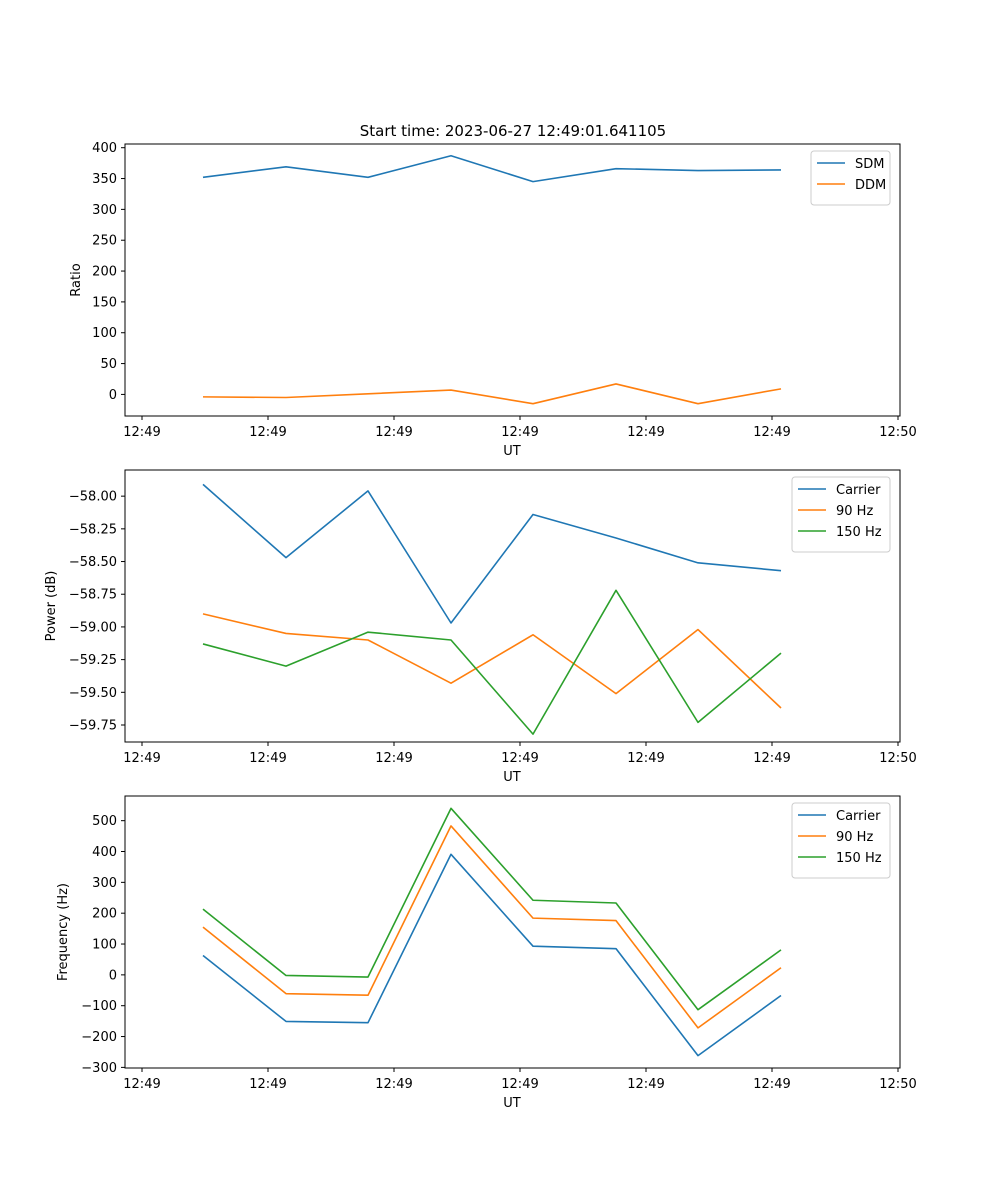 This screenshot has height=1200, width=1000. What do you see at coordinates (93, 660) in the screenshot?
I see `y-tick-label: −59.25` at bounding box center [93, 660].